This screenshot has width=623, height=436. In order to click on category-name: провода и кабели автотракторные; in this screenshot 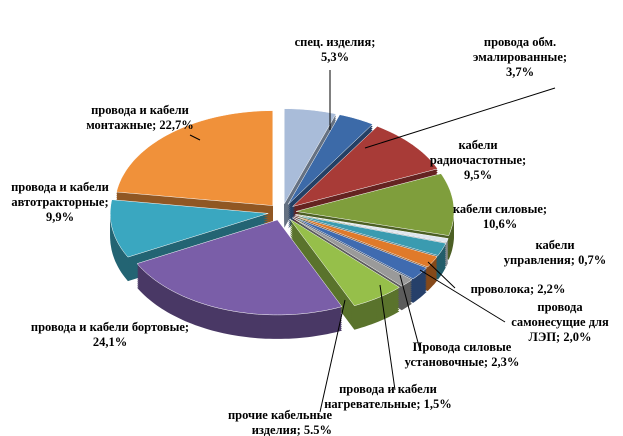, I will do `click(60, 194)`.